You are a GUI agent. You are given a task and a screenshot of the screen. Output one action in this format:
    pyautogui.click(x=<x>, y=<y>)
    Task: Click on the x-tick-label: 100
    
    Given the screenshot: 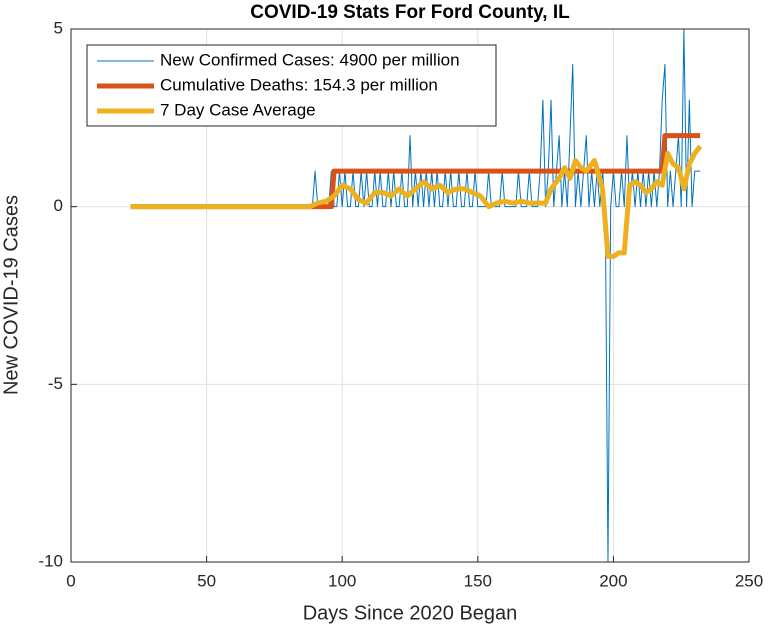 What is the action you would take?
    pyautogui.click(x=342, y=580)
    